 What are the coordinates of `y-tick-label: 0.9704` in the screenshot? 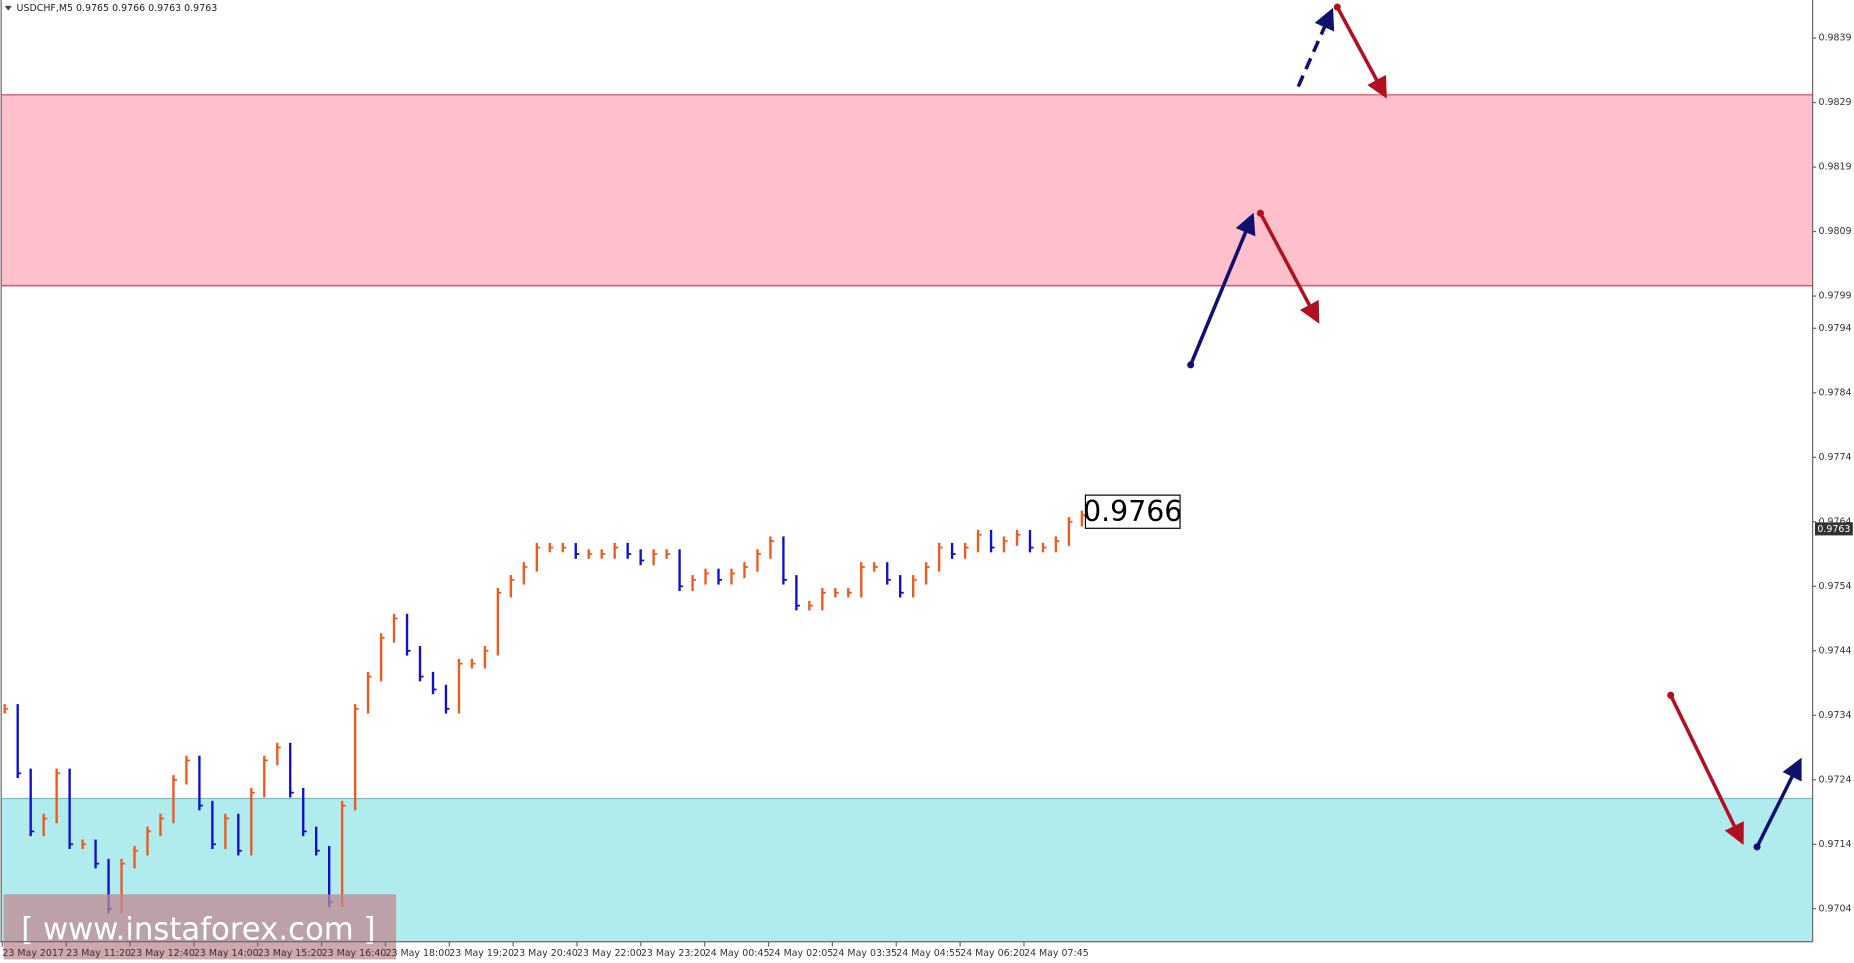 It's located at (1835, 908).